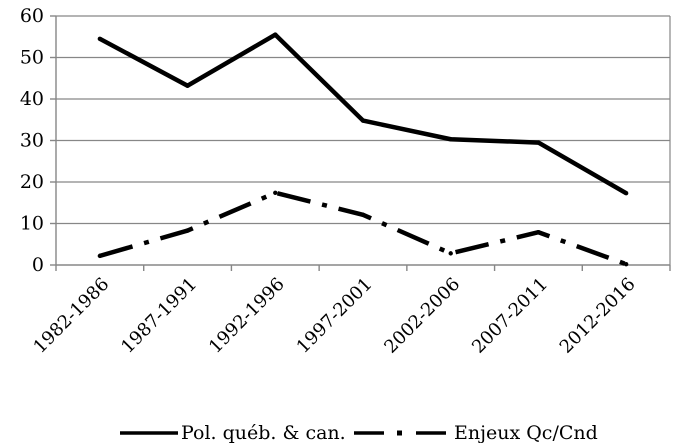 This screenshot has width=678, height=443. I want to click on x-tick-label: 2007-2011, so click(510, 316).